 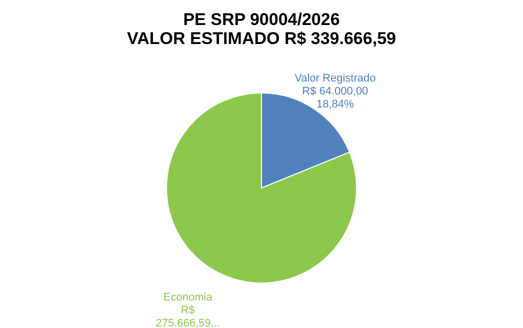 I want to click on slice-label: Valor Registrado, so click(x=335, y=78).